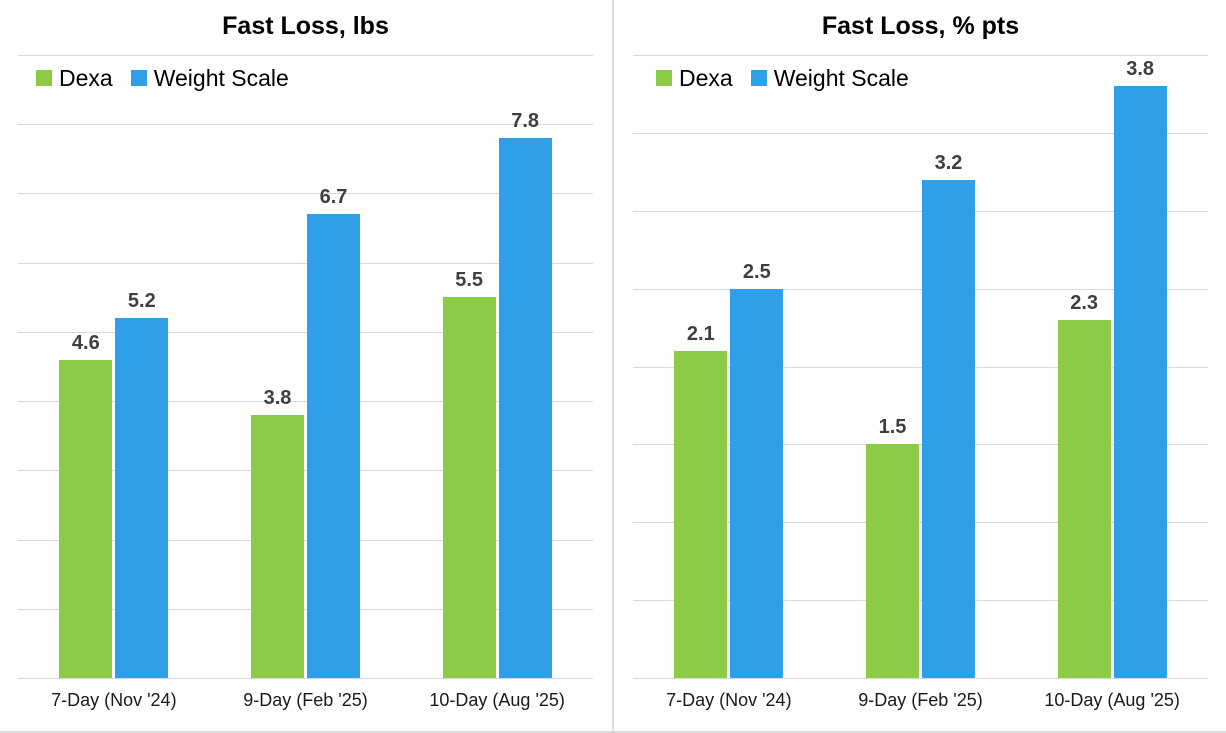 This screenshot has height=733, width=1226. What do you see at coordinates (333, 197) in the screenshot?
I see `data-label: 6.7` at bounding box center [333, 197].